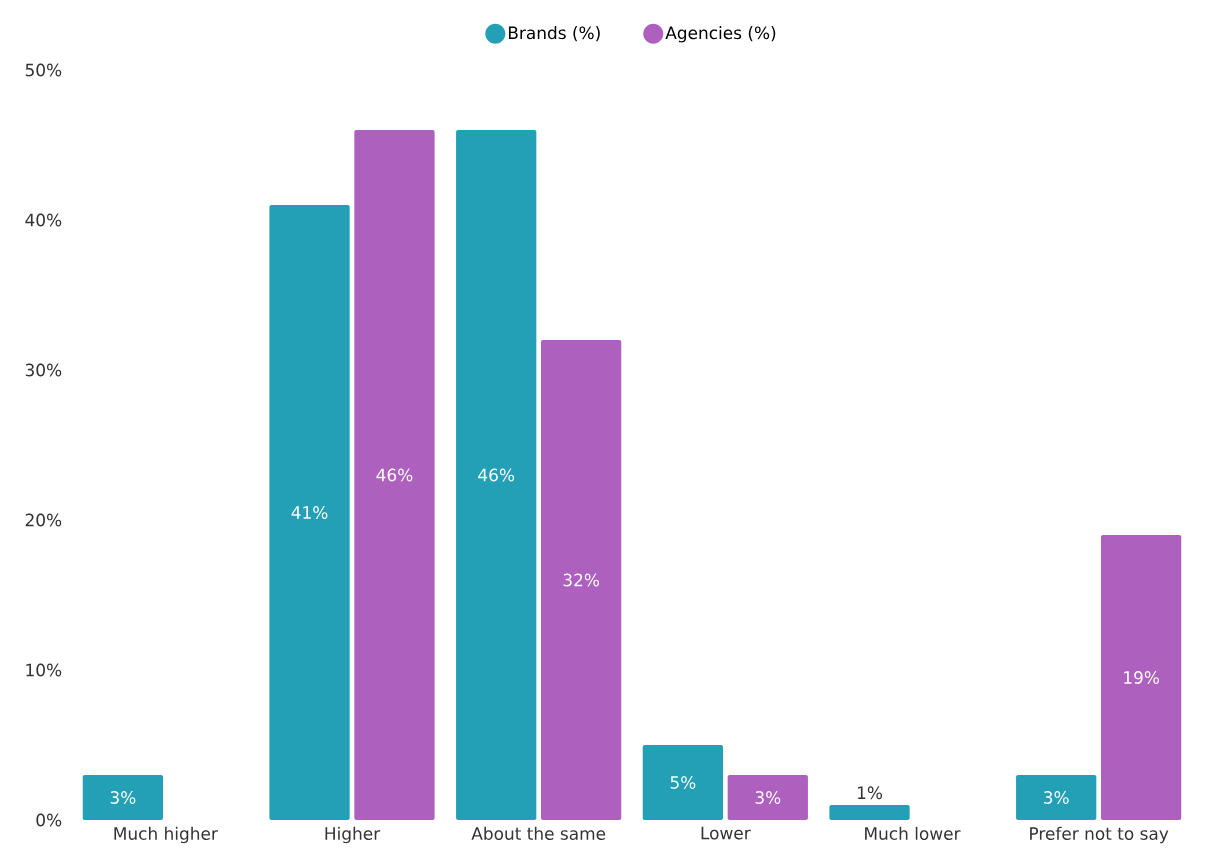 This screenshot has height=857, width=1208. I want to click on x-tick-label: Lower, so click(726, 833).